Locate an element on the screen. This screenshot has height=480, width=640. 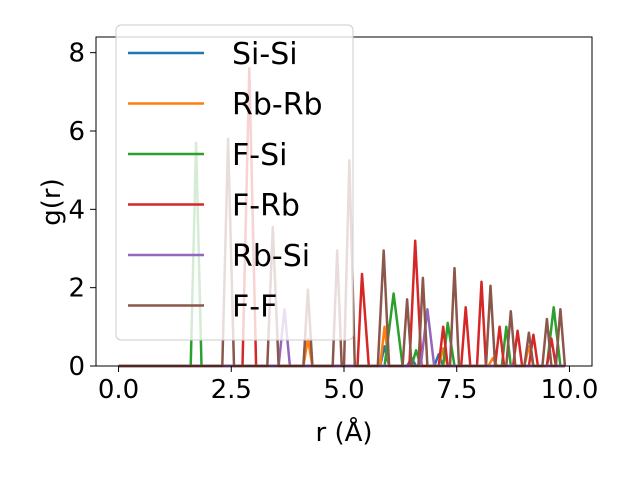
x-tick-label: 10.0 is located at coordinates (570, 390).